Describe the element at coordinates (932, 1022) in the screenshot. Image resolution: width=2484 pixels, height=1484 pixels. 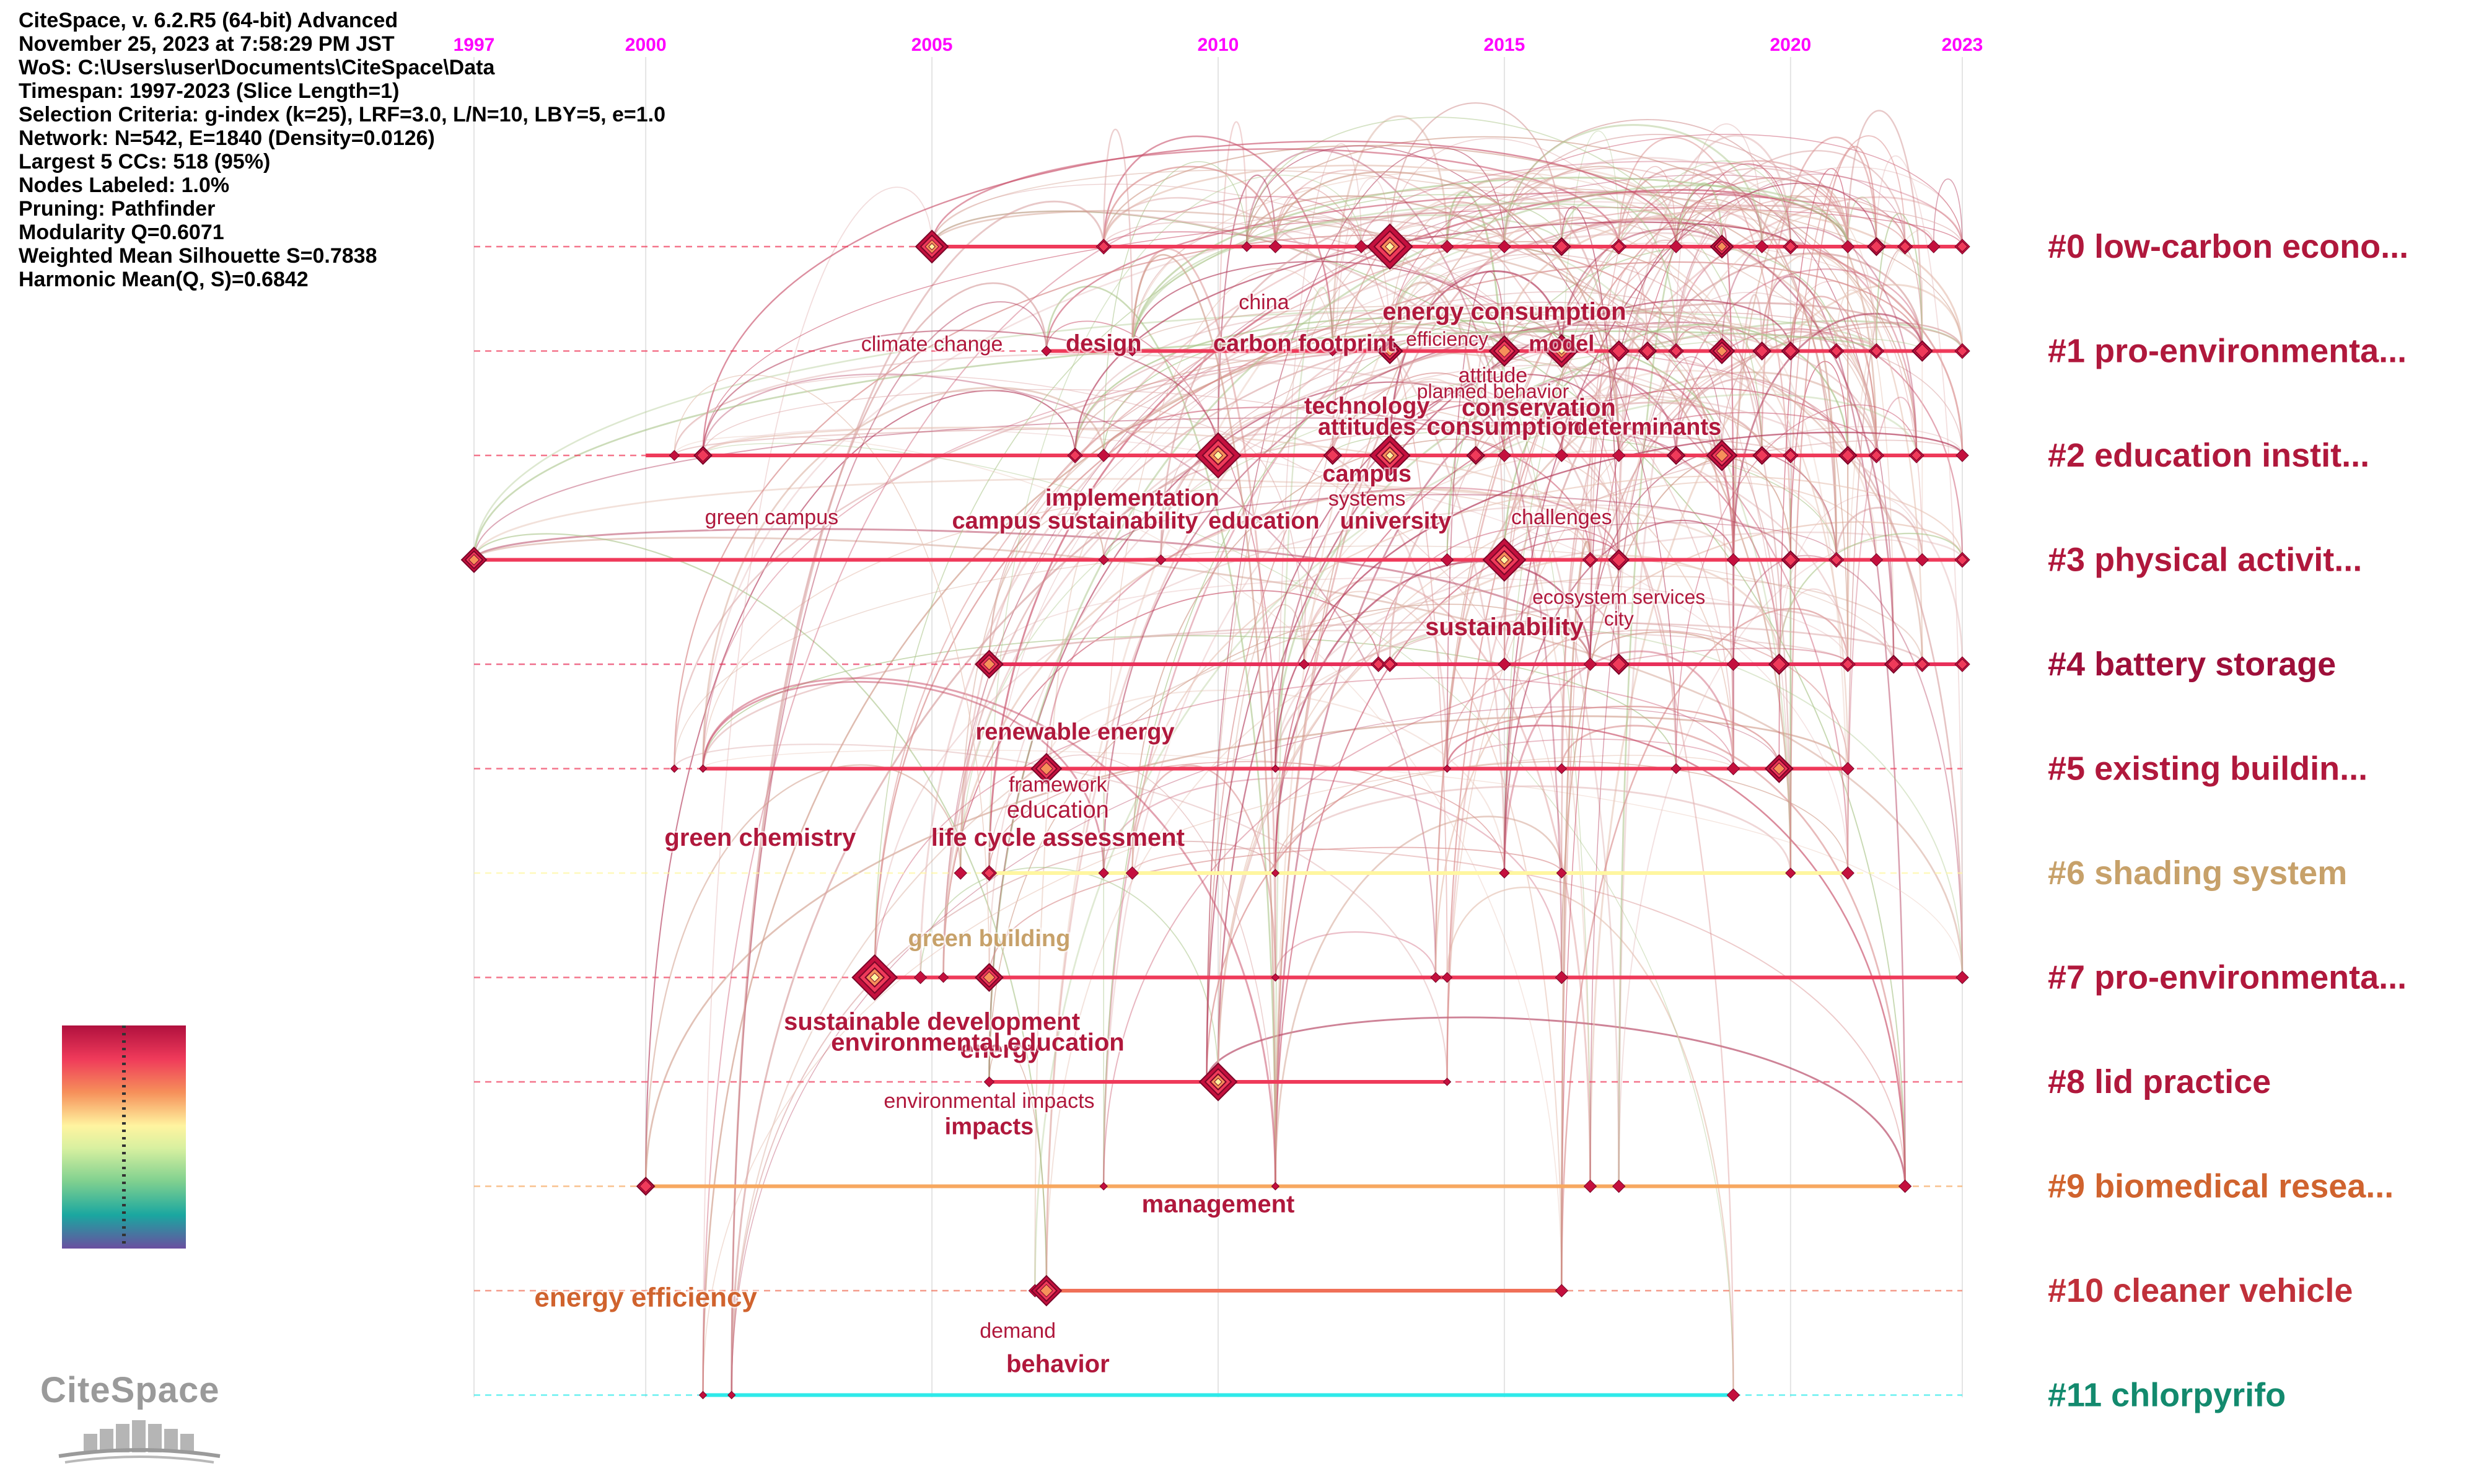
I see `keyword-label: sustainable development` at that location.